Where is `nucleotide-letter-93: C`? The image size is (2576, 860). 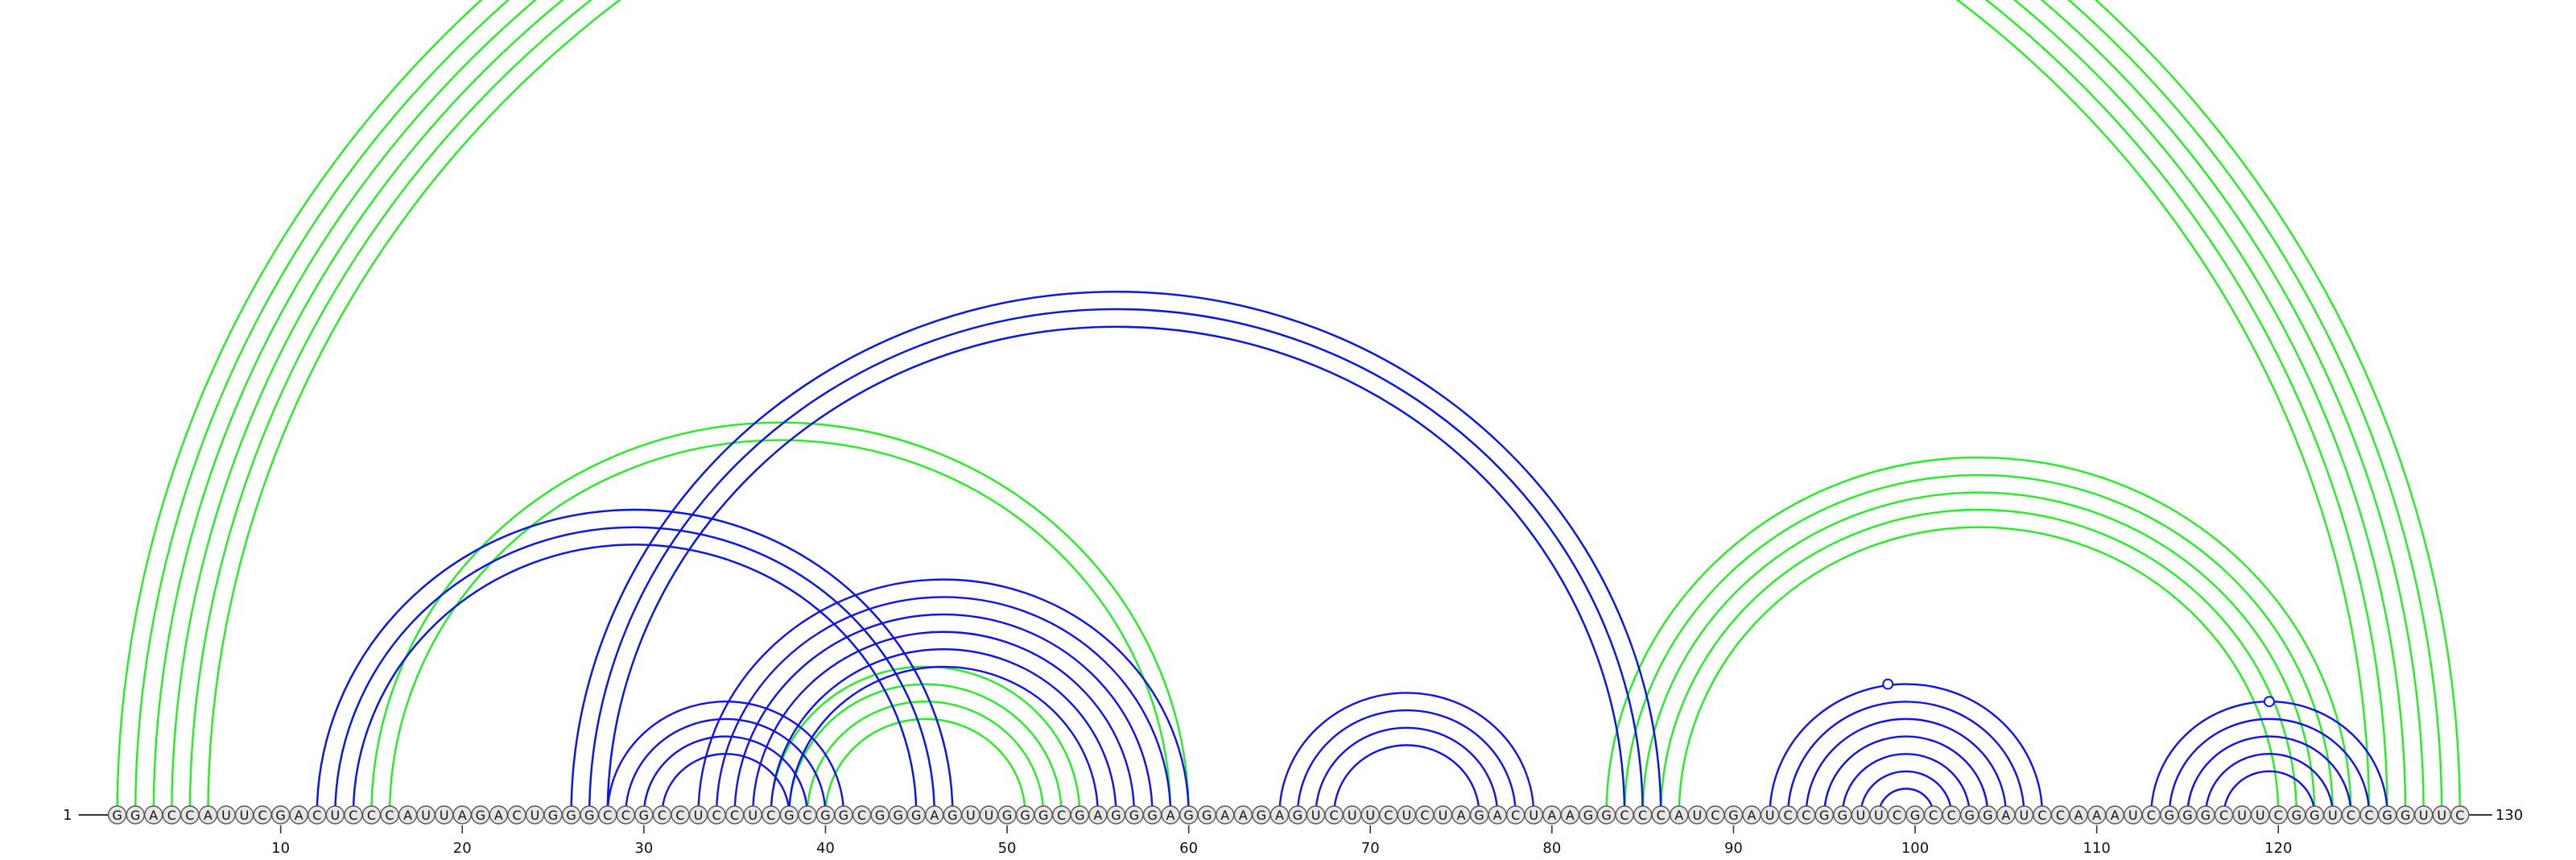
nucleotide-letter-93: C is located at coordinates (1788, 815).